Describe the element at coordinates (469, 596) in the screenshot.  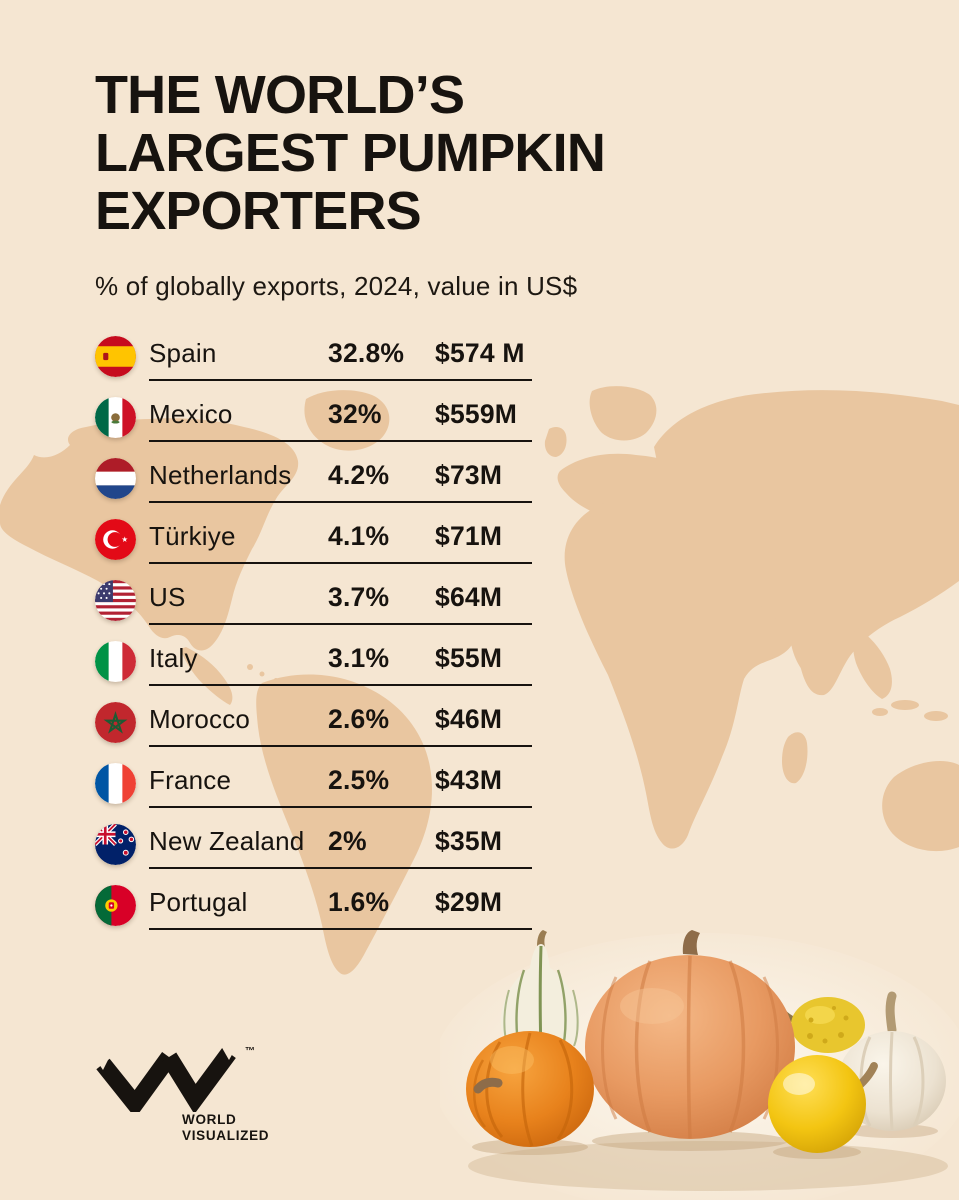
I see `export-value: $64M` at that location.